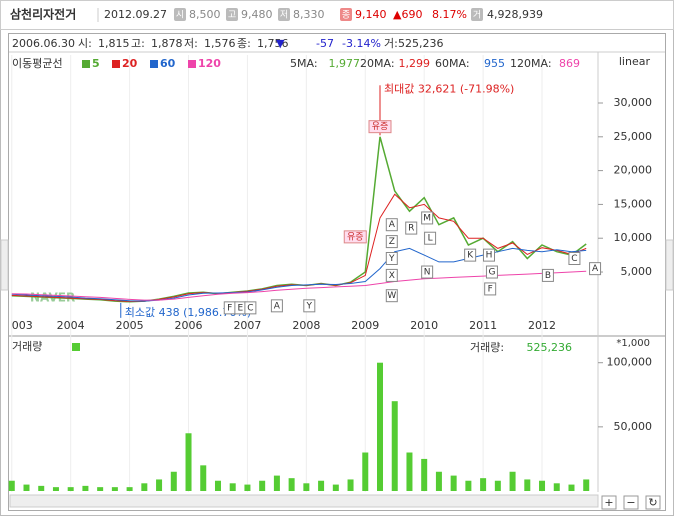 The width and height of the screenshot is (674, 516). I want to click on event-label: N, so click(427, 273).